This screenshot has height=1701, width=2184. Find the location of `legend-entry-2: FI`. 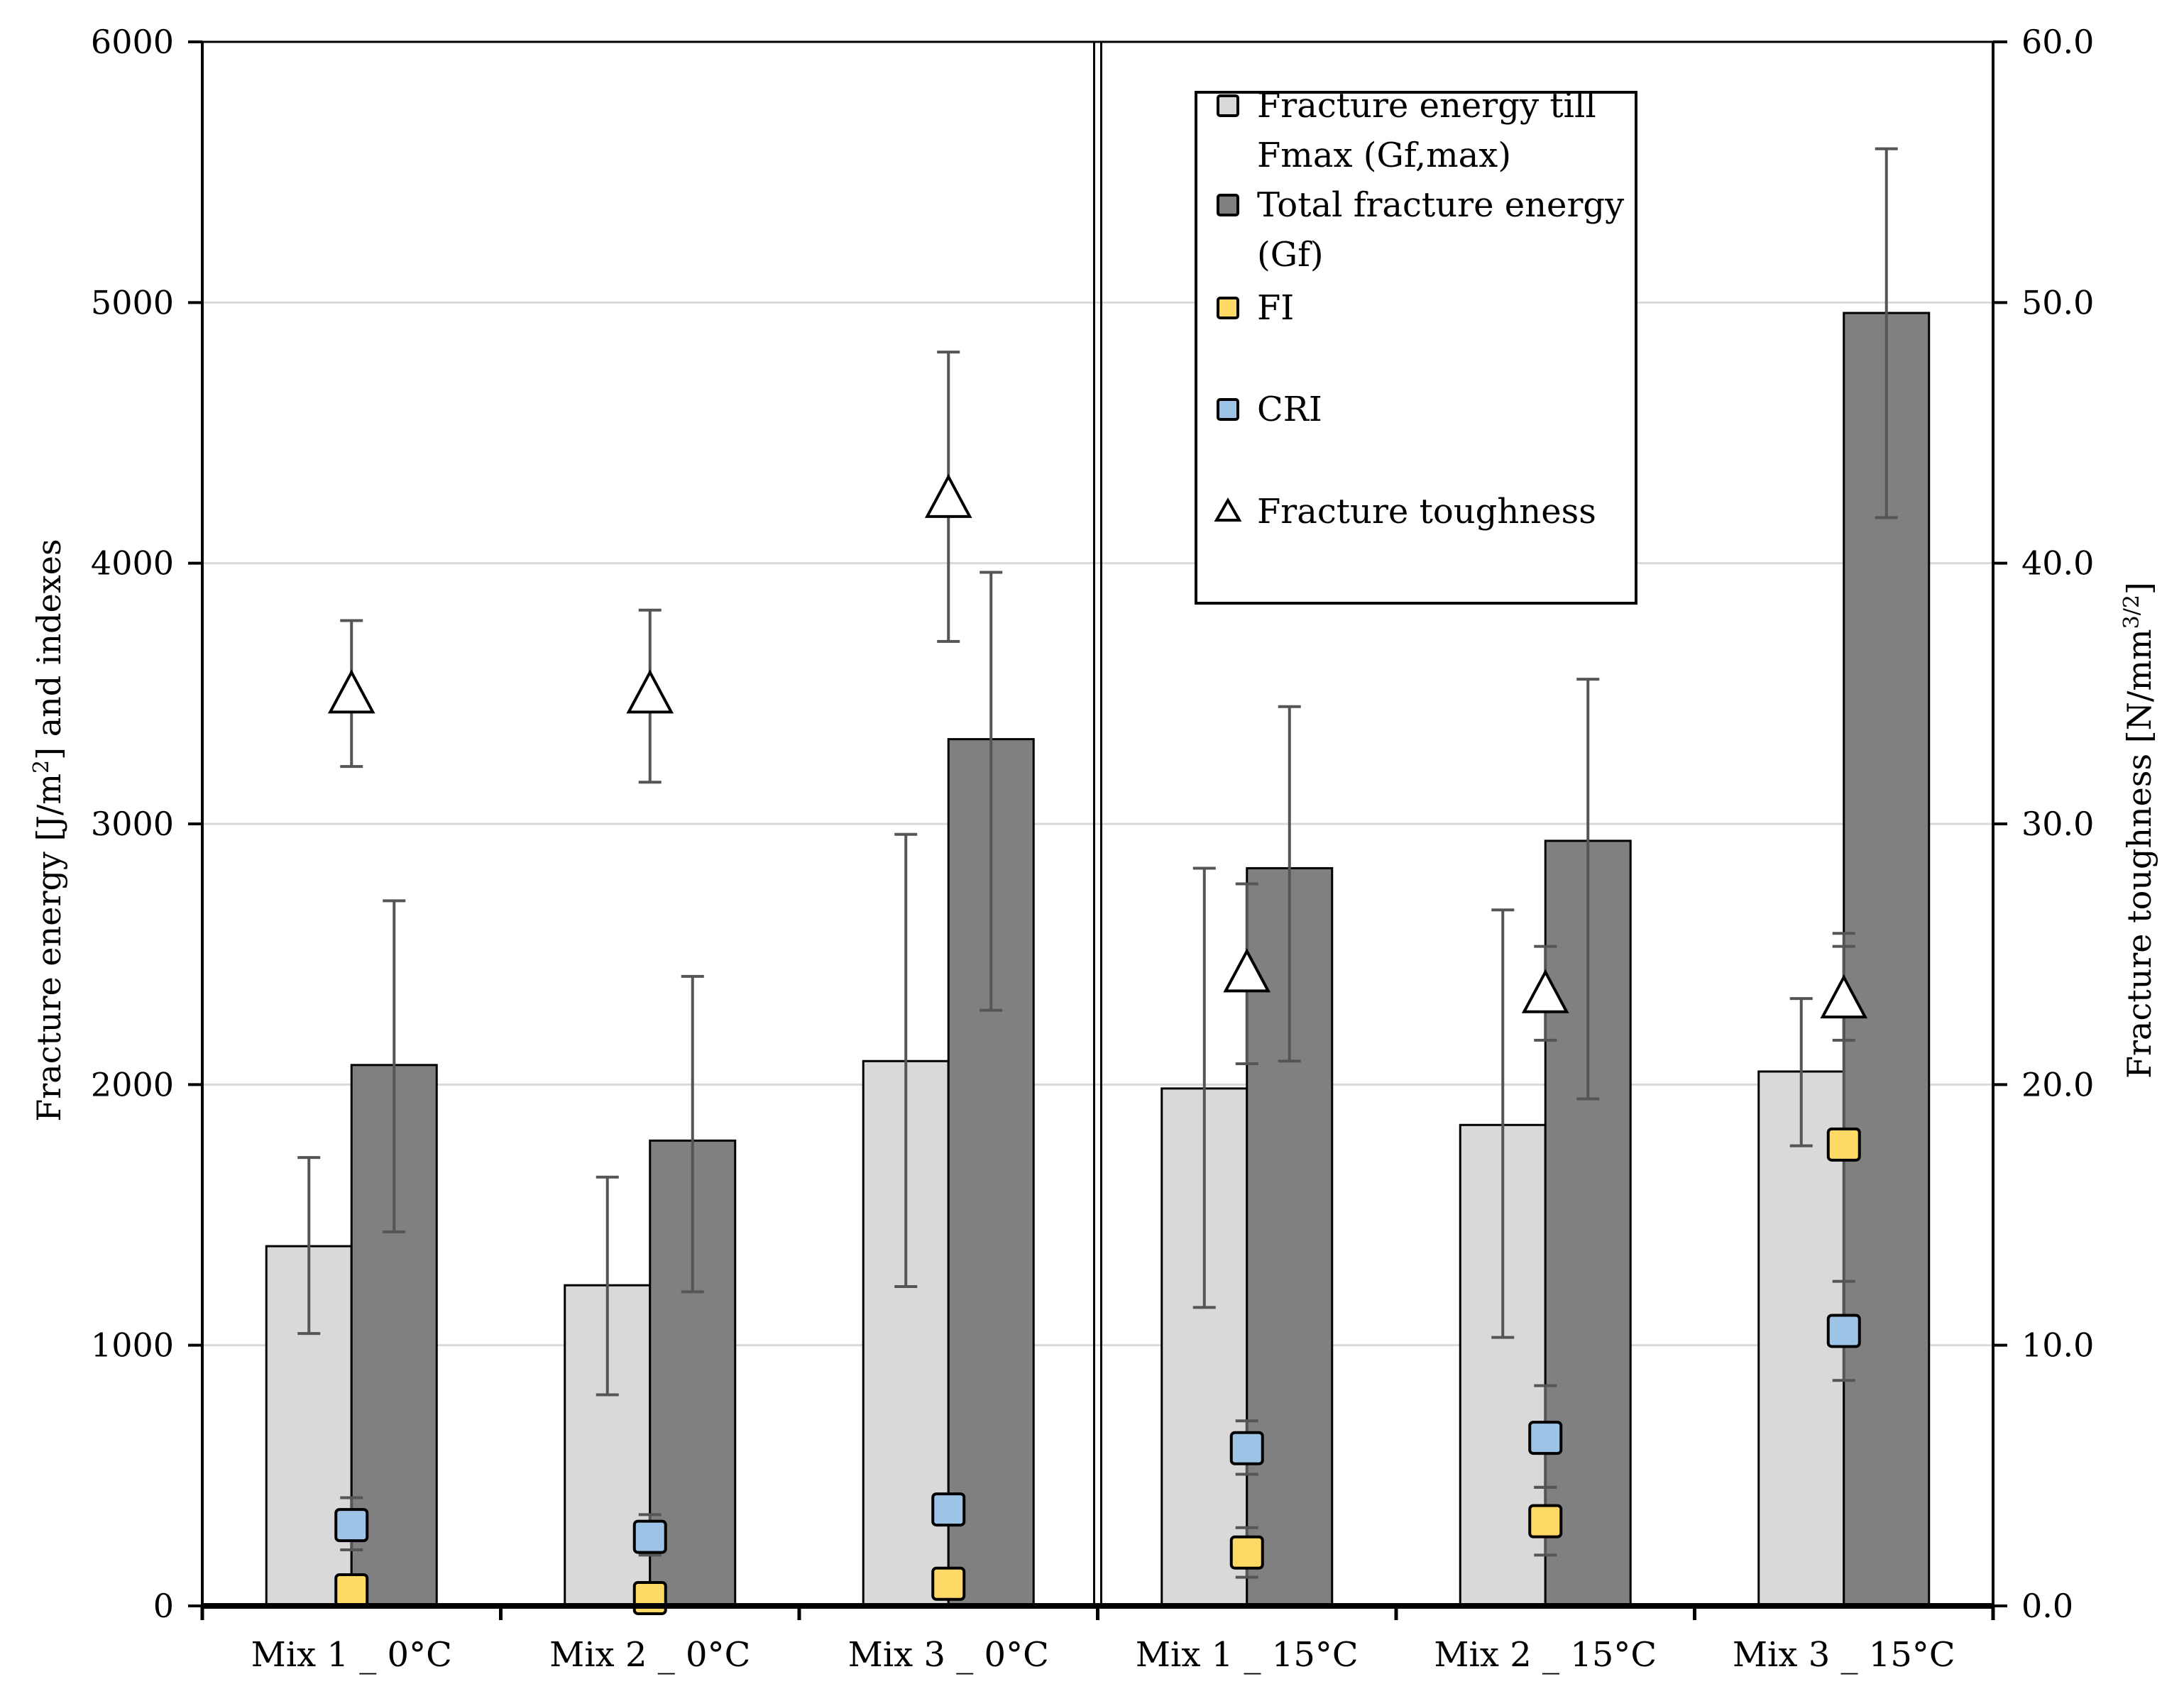

legend-entry-2: FI is located at coordinates (1256, 308).